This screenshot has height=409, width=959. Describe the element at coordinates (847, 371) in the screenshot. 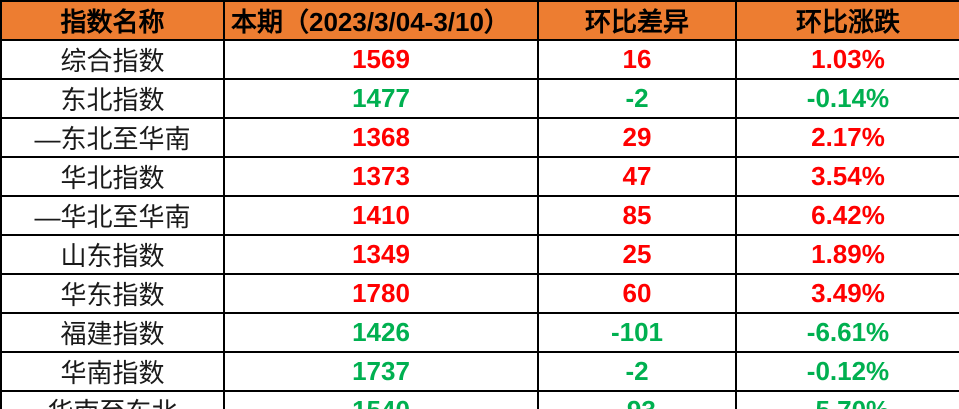

I see `change-value-cell: -0.12%` at that location.